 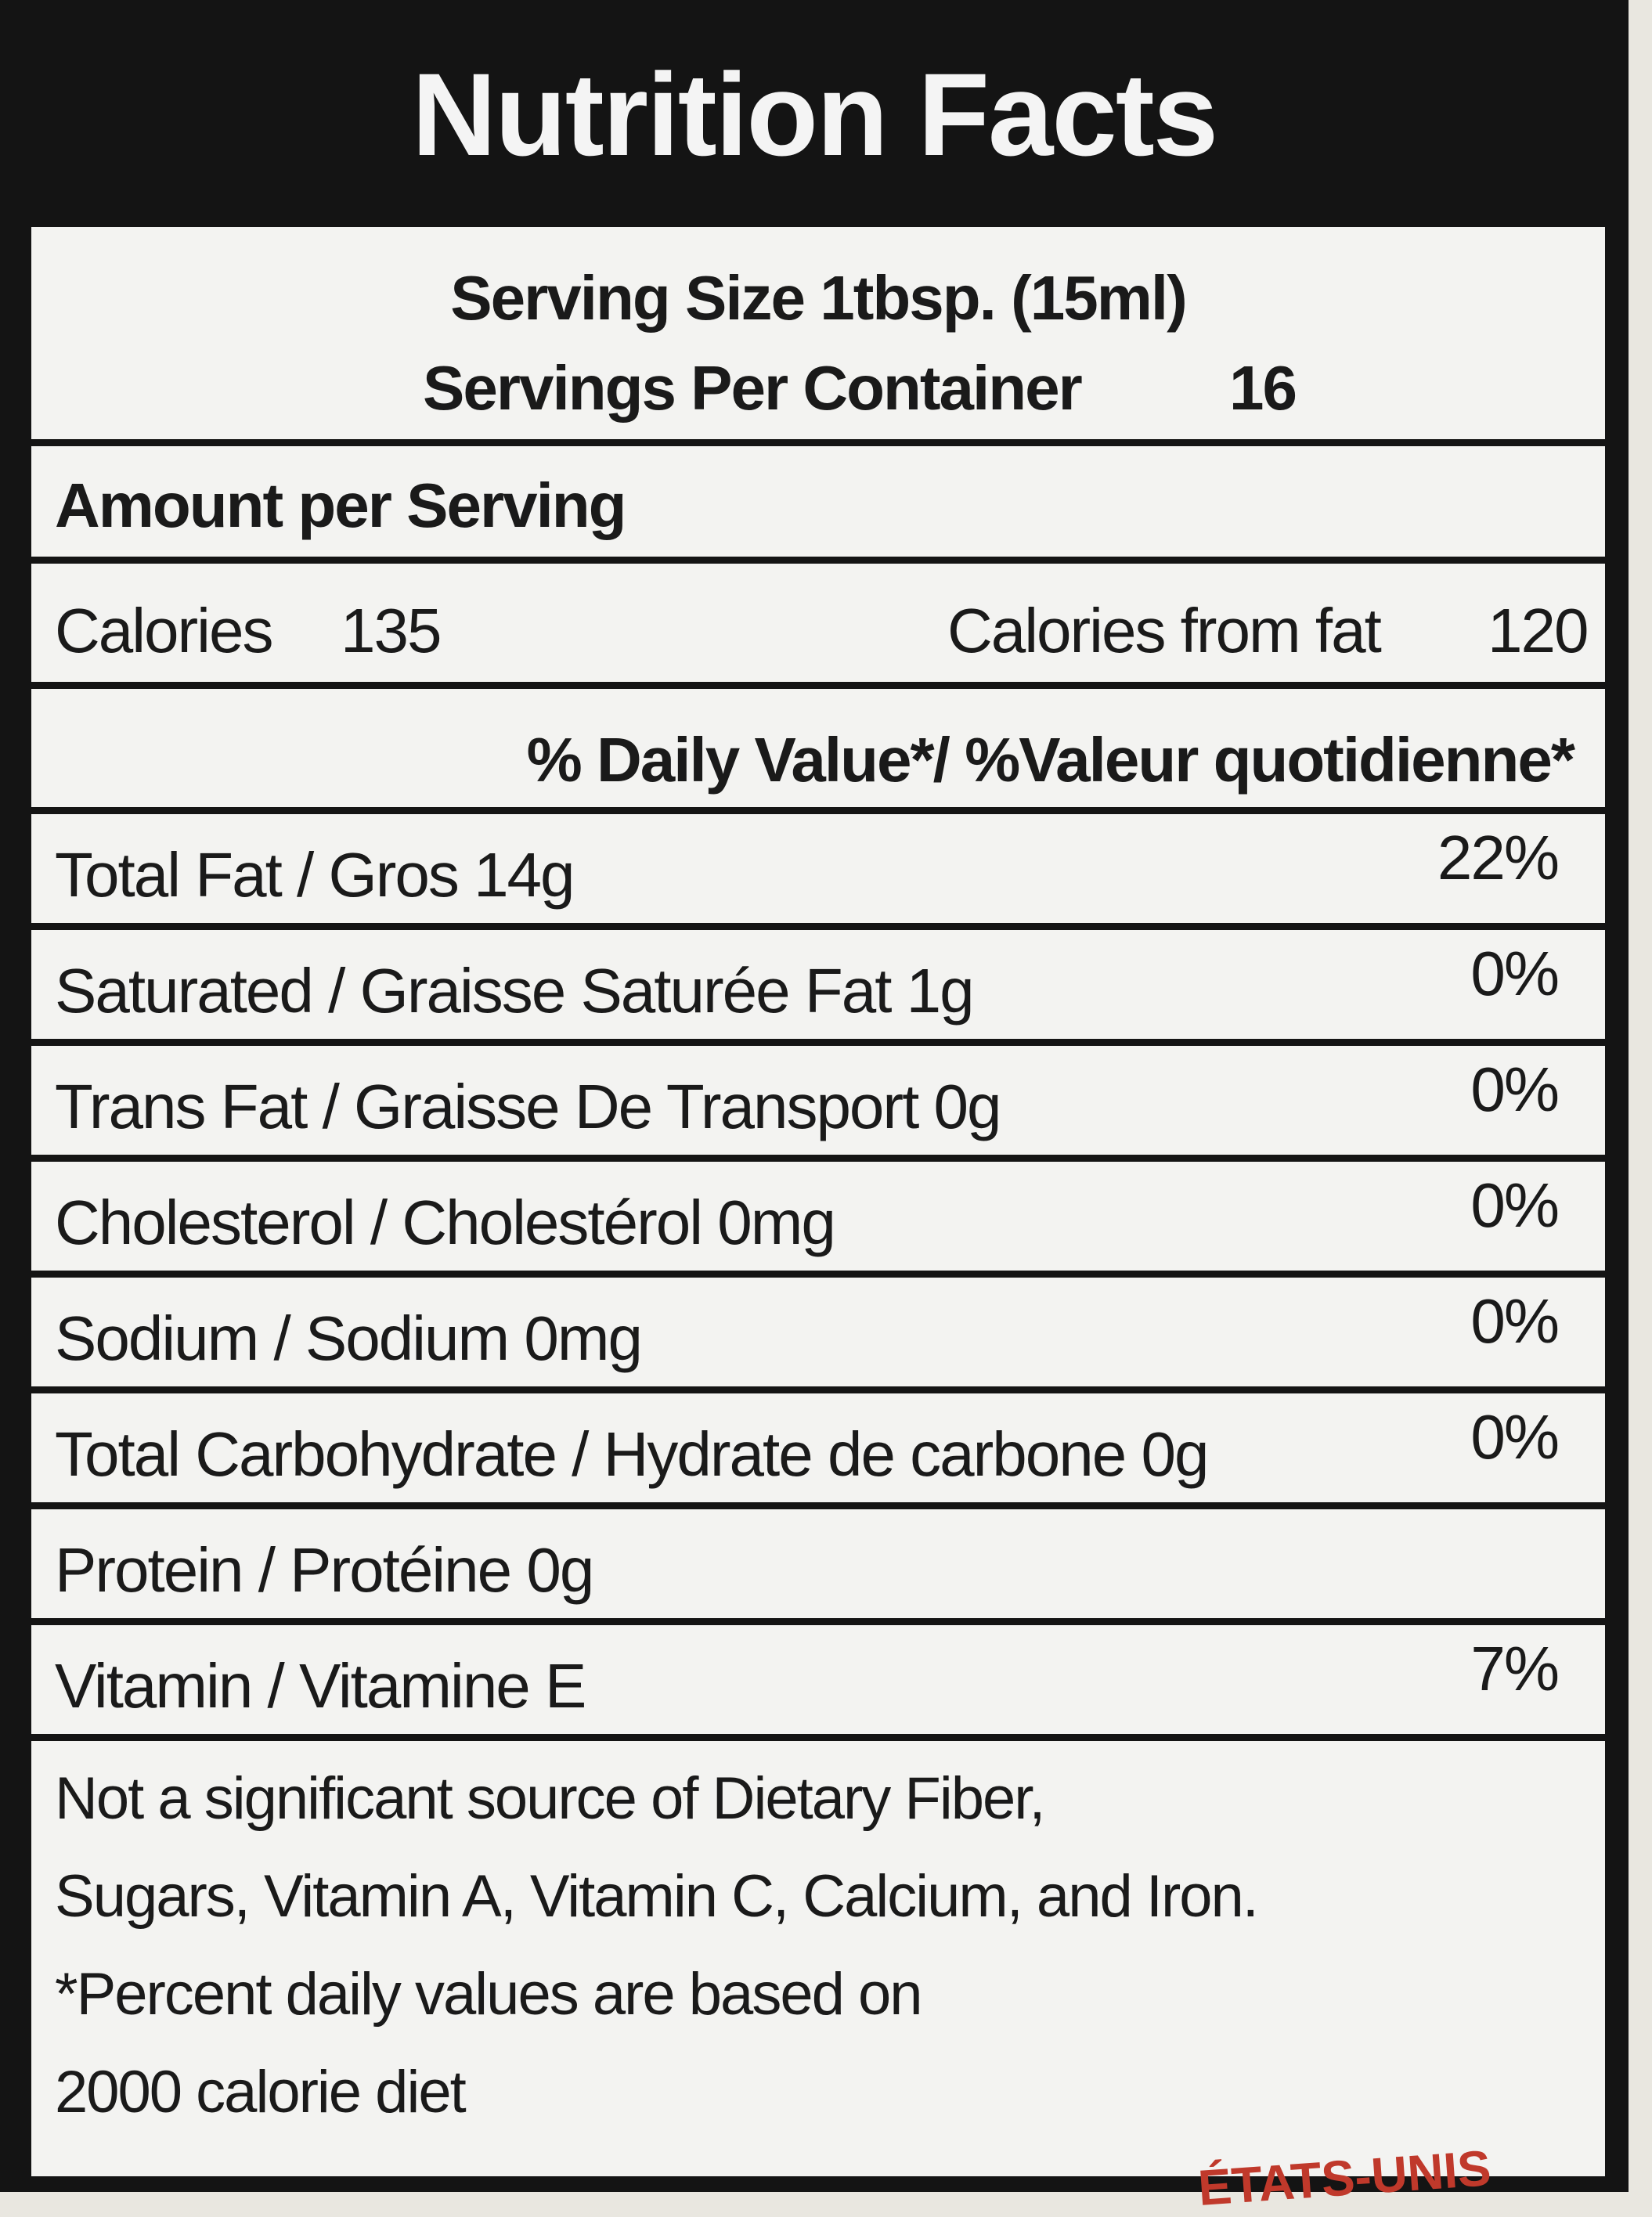 What do you see at coordinates (1538, 630) in the screenshot?
I see `calories-fat-value: 120` at bounding box center [1538, 630].